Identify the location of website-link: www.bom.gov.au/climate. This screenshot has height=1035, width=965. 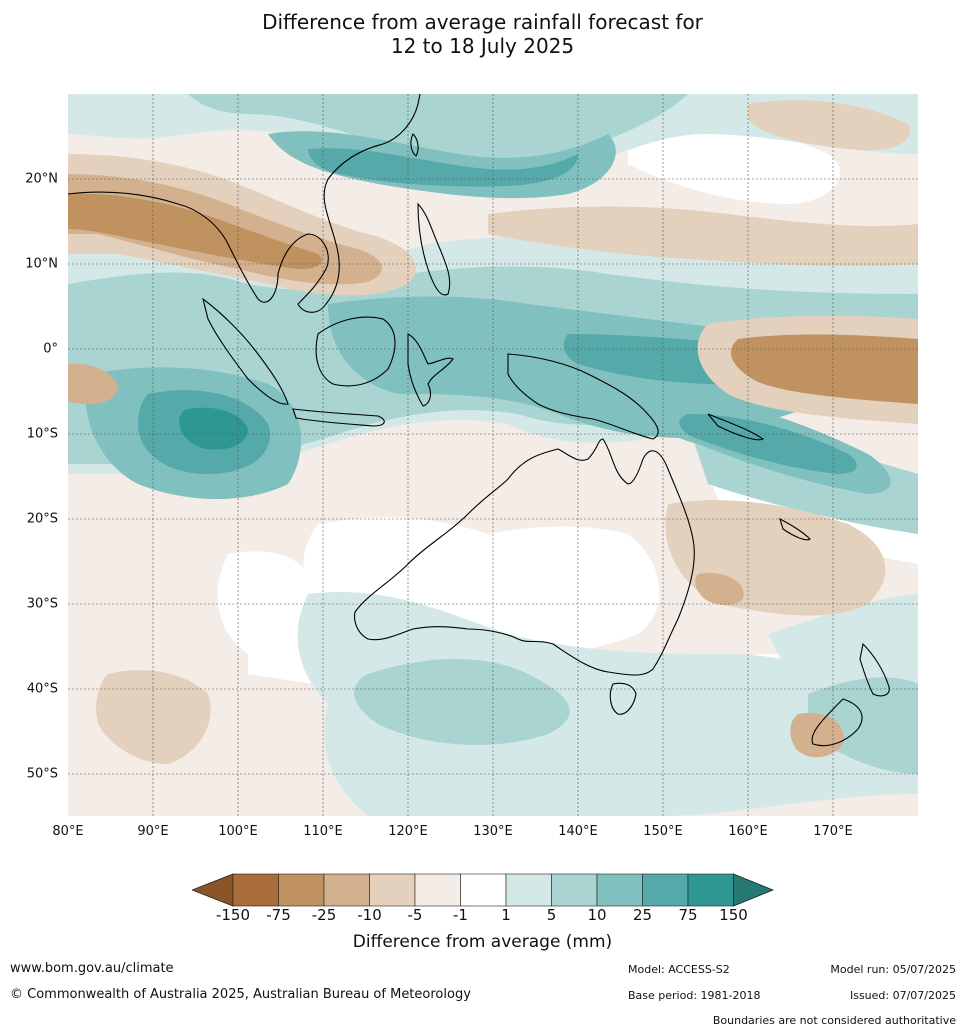
(92, 968).